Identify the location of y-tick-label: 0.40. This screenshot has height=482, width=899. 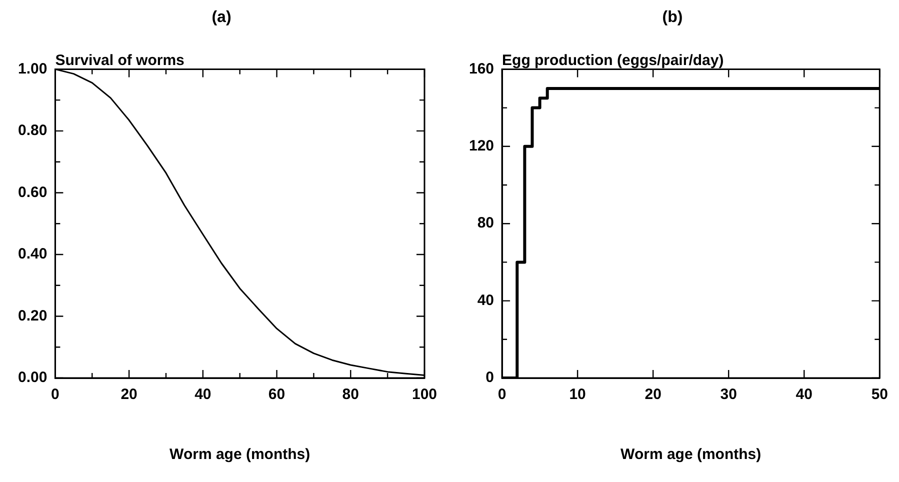
(33, 254).